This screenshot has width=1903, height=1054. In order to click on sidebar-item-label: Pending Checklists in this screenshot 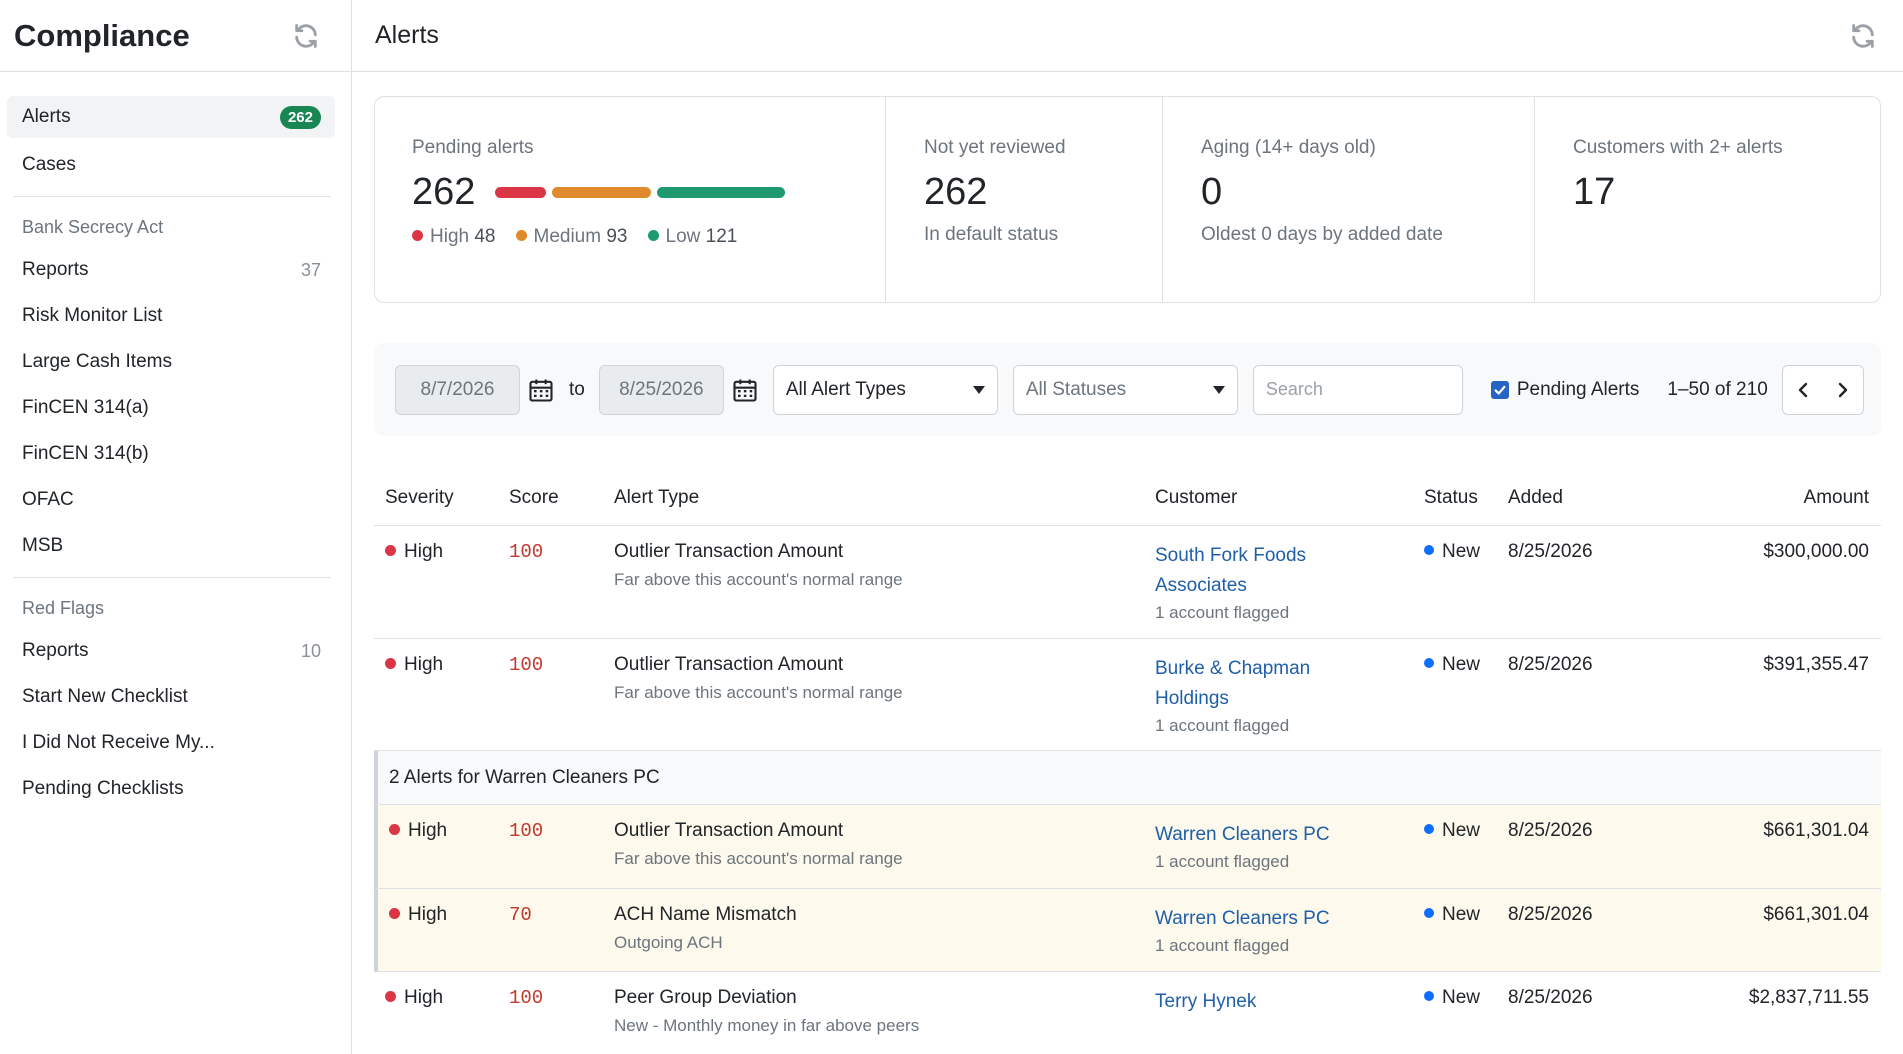, I will do `click(103, 788)`.